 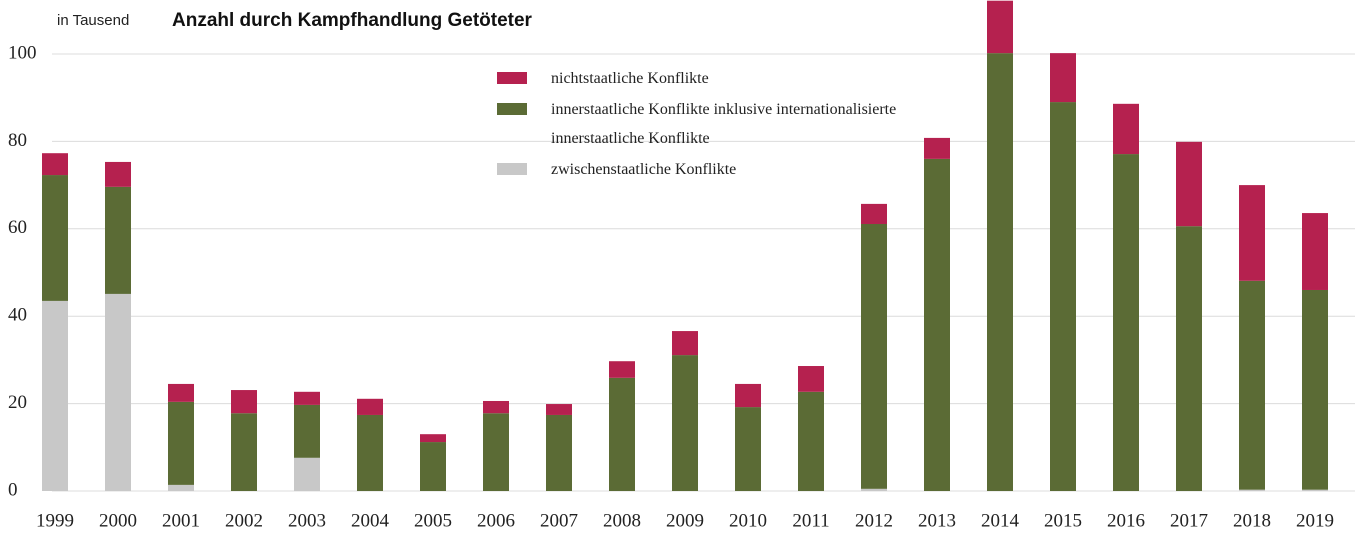 What do you see at coordinates (714, 78) in the screenshot?
I see `legend-item: nichtstaatliche Konflikte` at bounding box center [714, 78].